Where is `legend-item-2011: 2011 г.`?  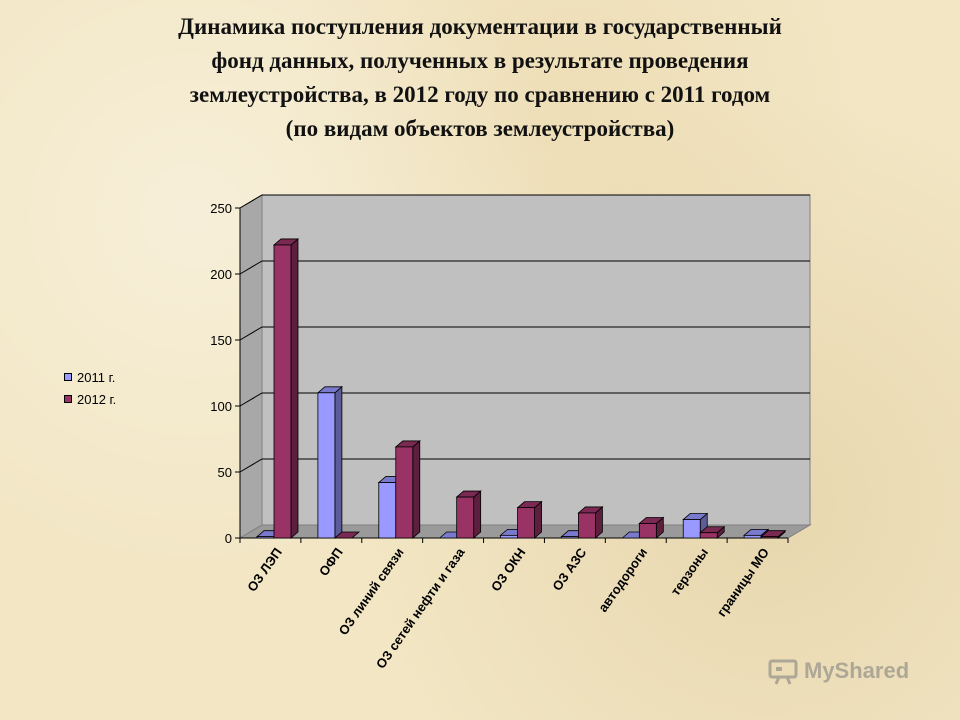 legend-item-2011: 2011 г. is located at coordinates (90, 377).